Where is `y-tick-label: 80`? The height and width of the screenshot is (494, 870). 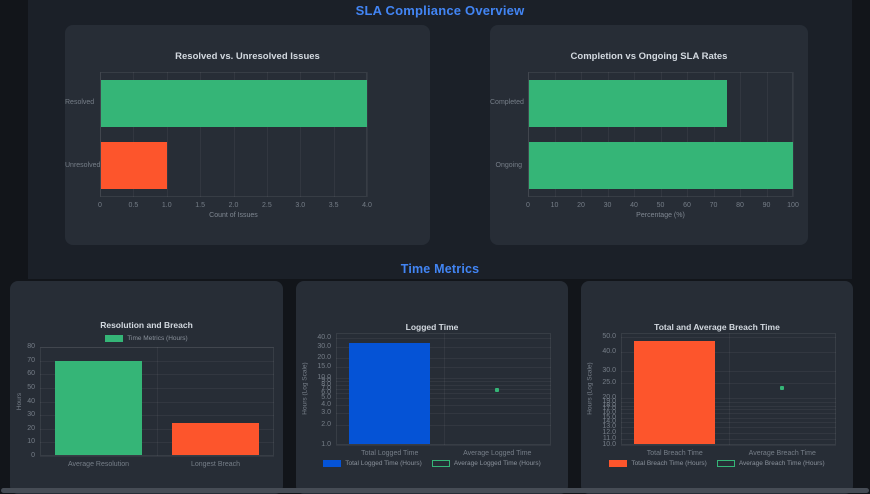
y-tick-label: 80 is located at coordinates (31, 346).